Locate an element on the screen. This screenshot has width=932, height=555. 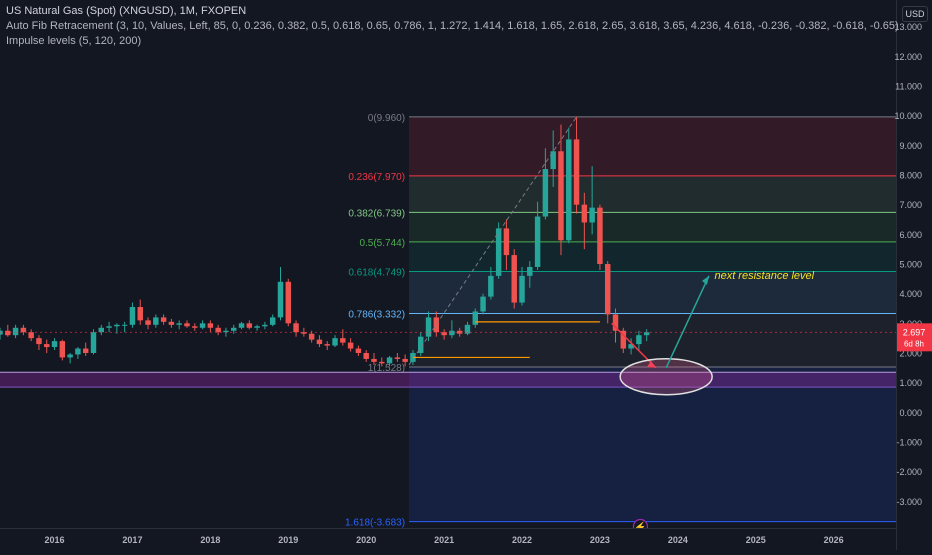
fib-level-label: 0.382(6.739) is located at coordinates (376, 213).